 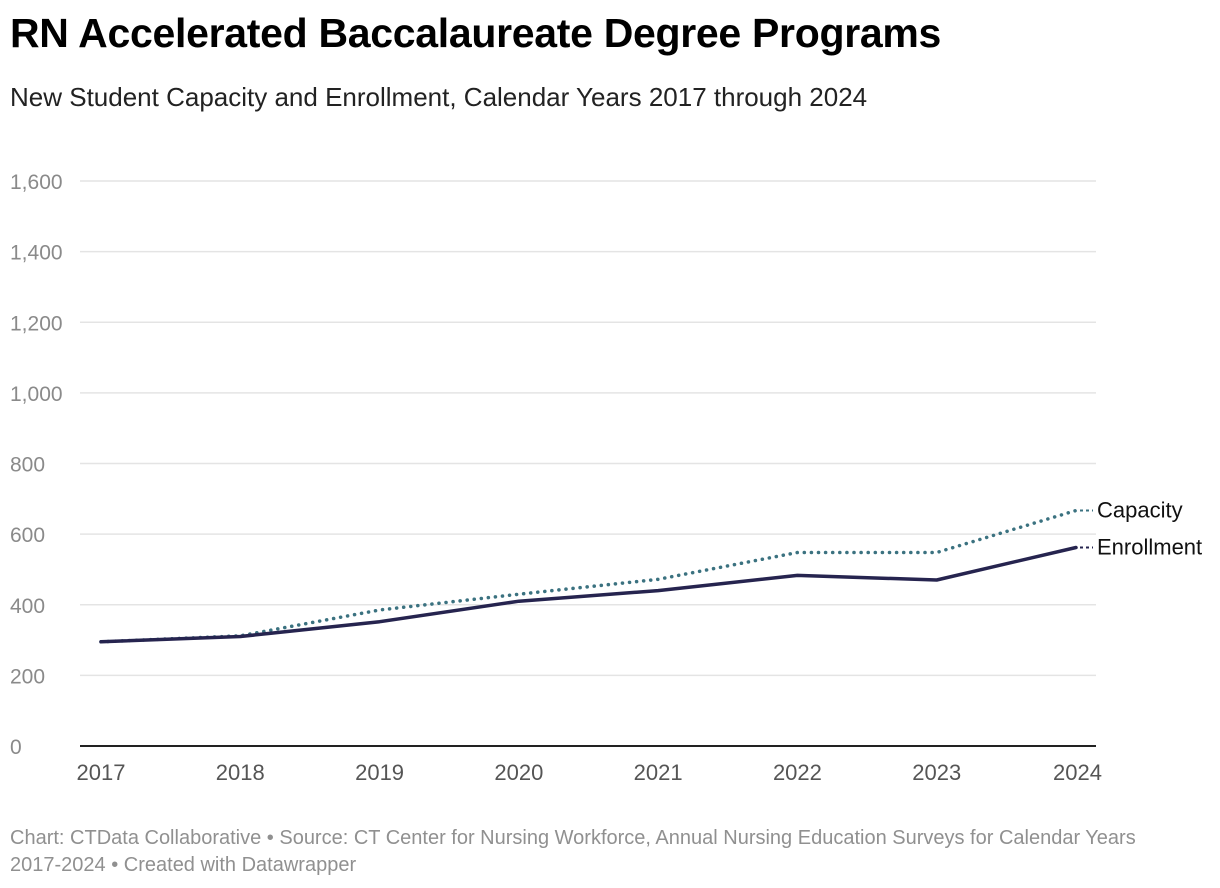 I want to click on y-tick-label: 200, so click(x=27, y=676).